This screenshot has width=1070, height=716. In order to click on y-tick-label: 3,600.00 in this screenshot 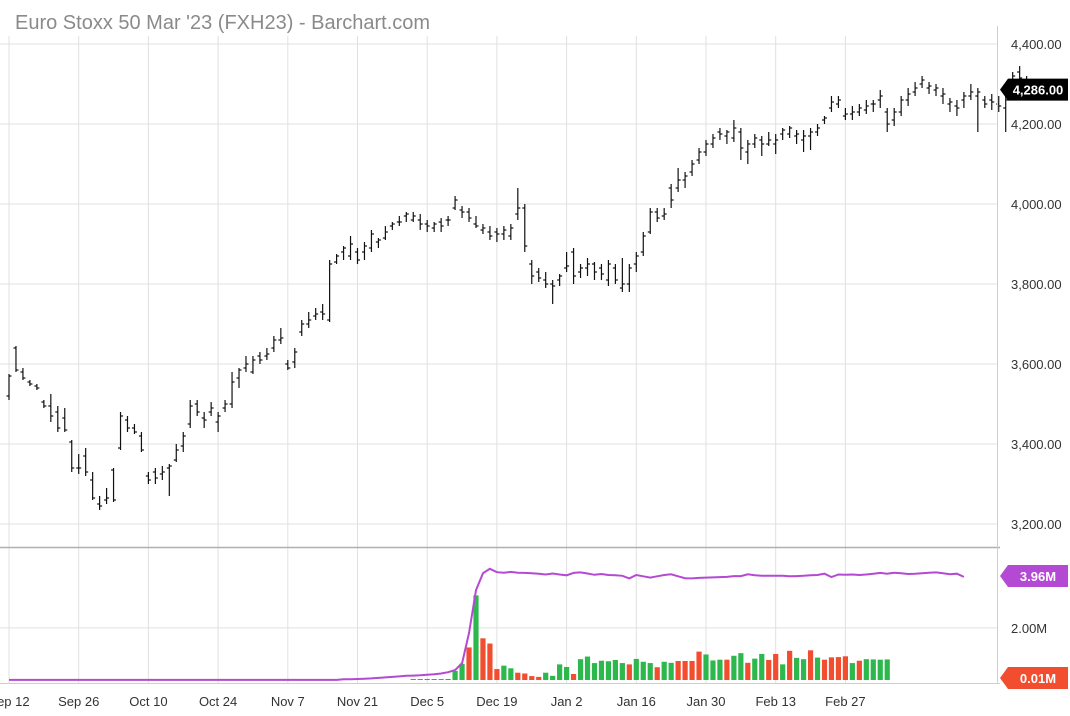, I will do `click(1036, 364)`.